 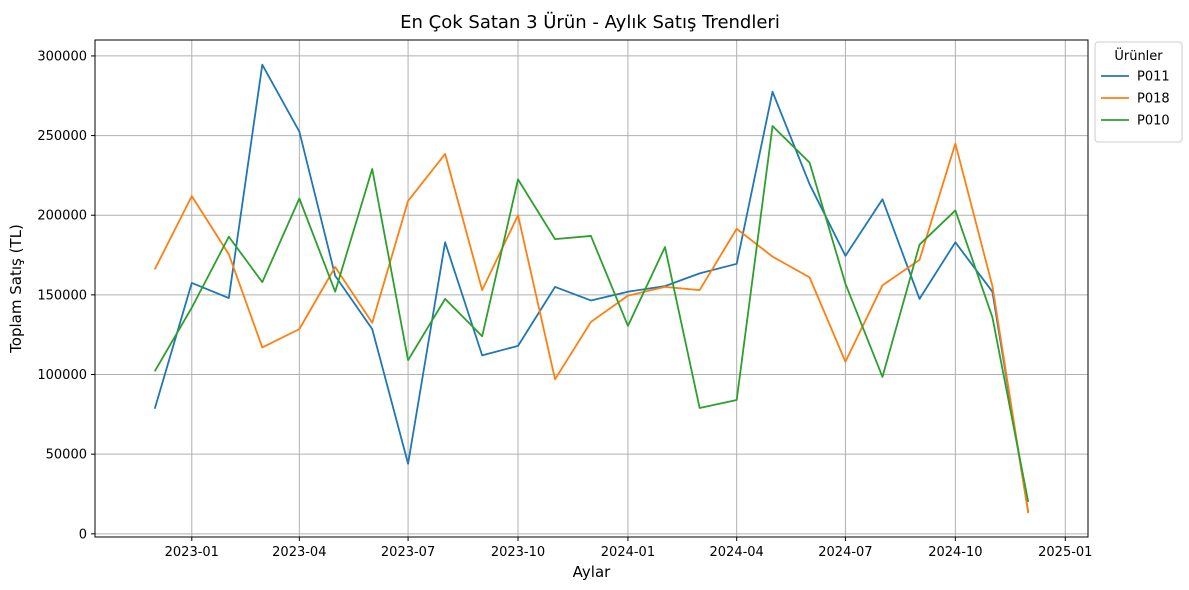 What do you see at coordinates (845, 552) in the screenshot?
I see `x-tick-label: 2024-07` at bounding box center [845, 552].